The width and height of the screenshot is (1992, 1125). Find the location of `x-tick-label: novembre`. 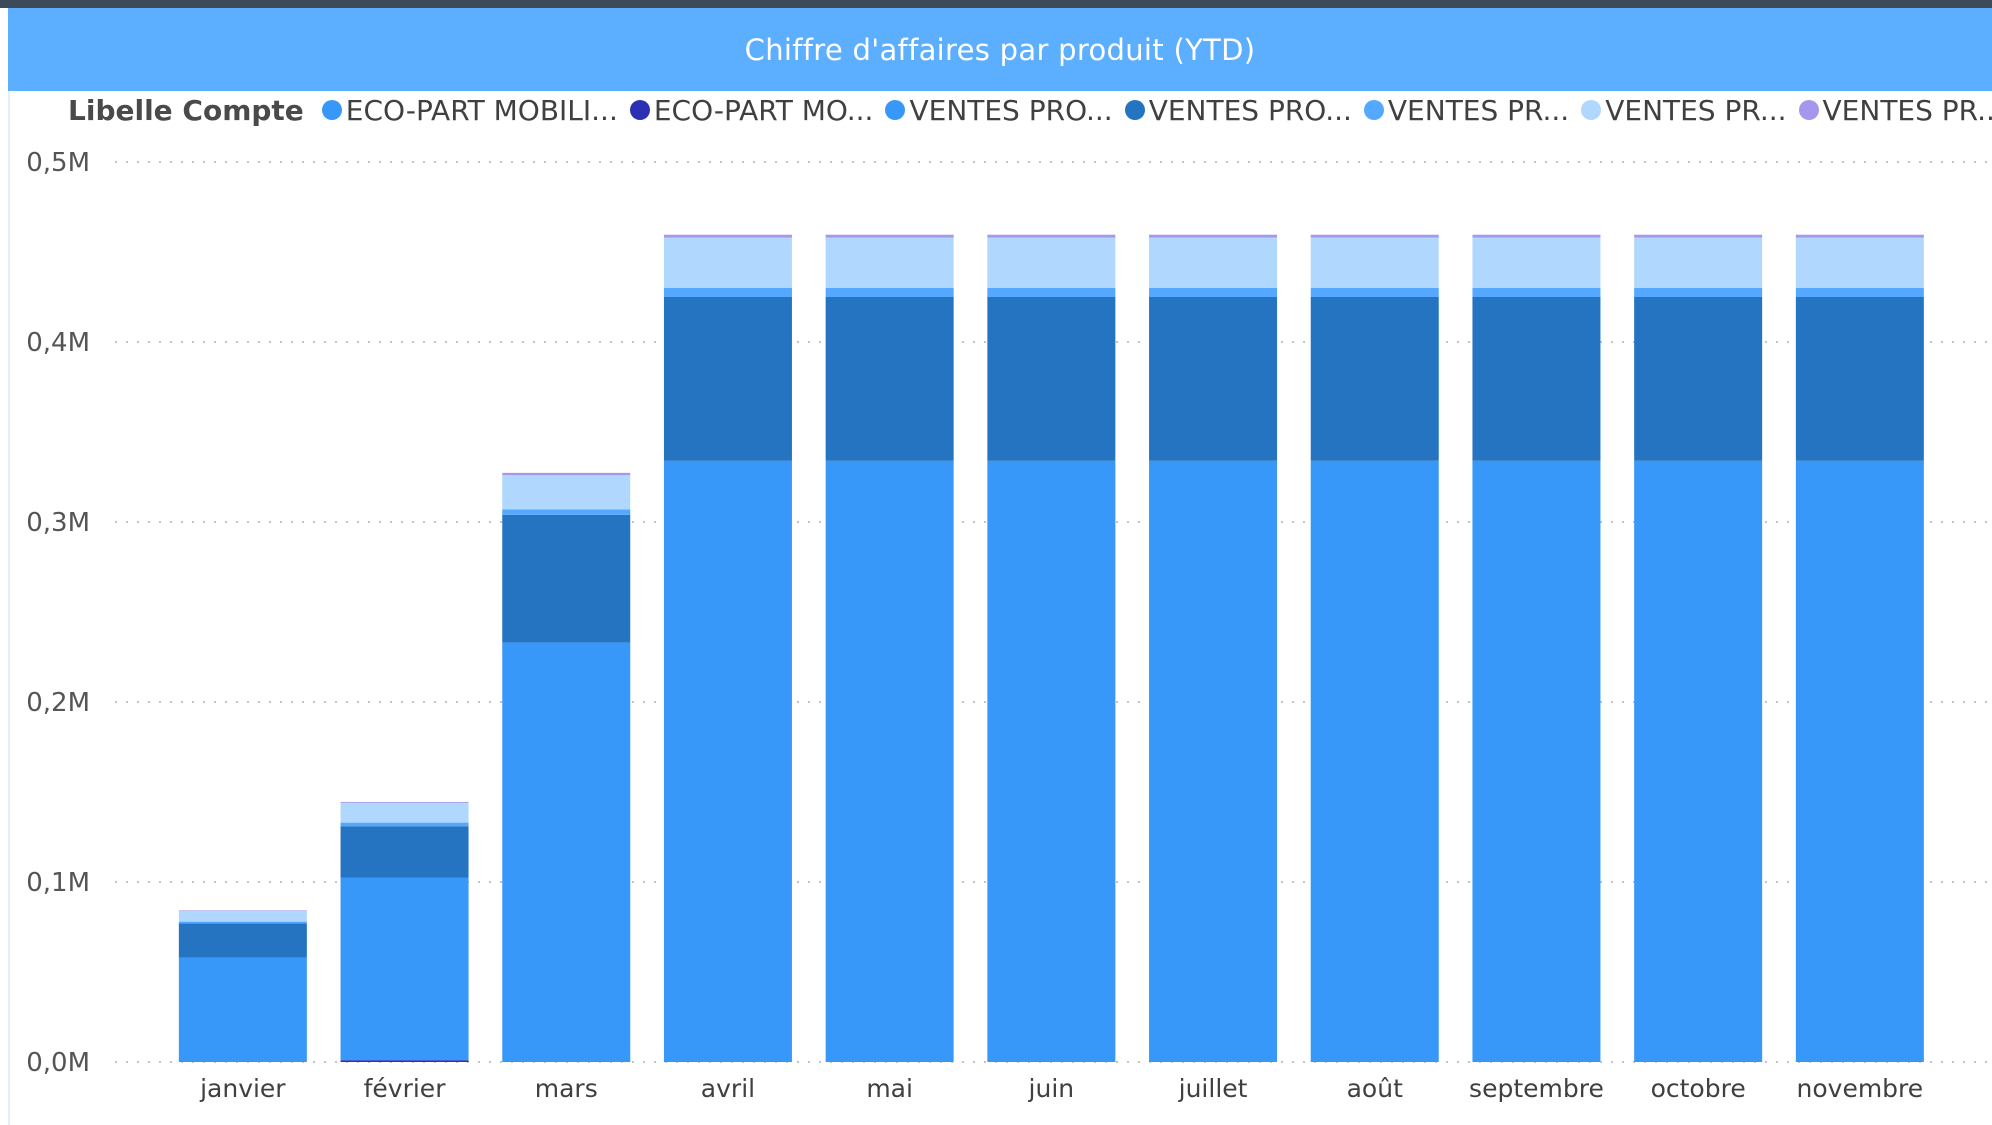

x-tick-label: novembre is located at coordinates (1860, 1088).